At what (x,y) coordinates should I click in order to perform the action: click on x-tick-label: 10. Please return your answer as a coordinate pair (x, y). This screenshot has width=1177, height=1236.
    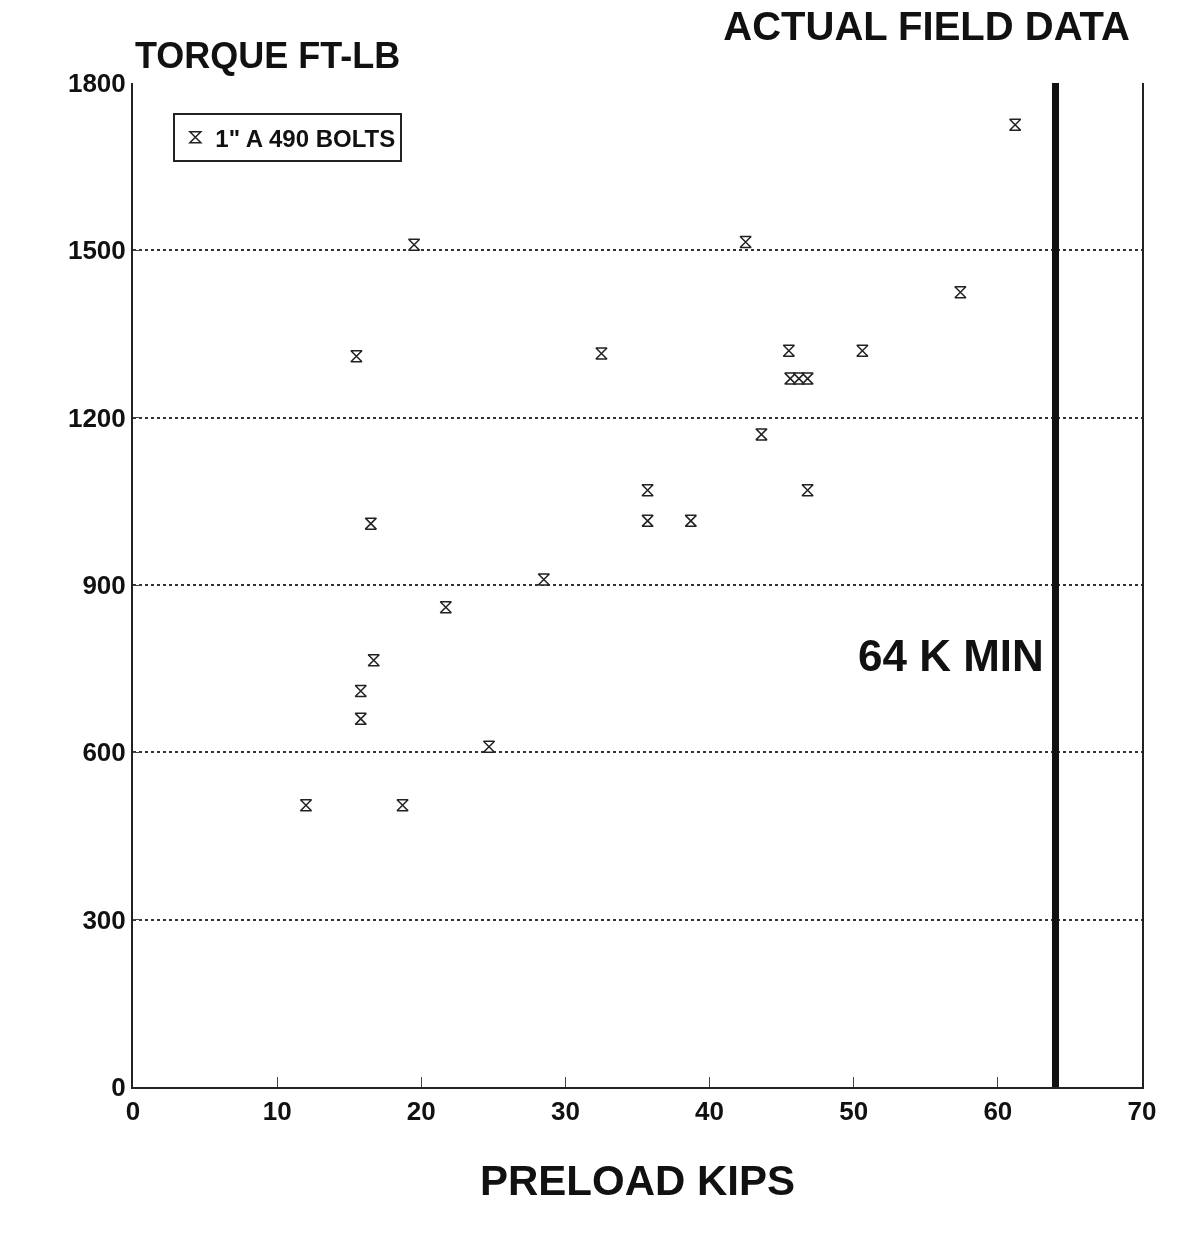
    Looking at the image, I should click on (277, 1111).